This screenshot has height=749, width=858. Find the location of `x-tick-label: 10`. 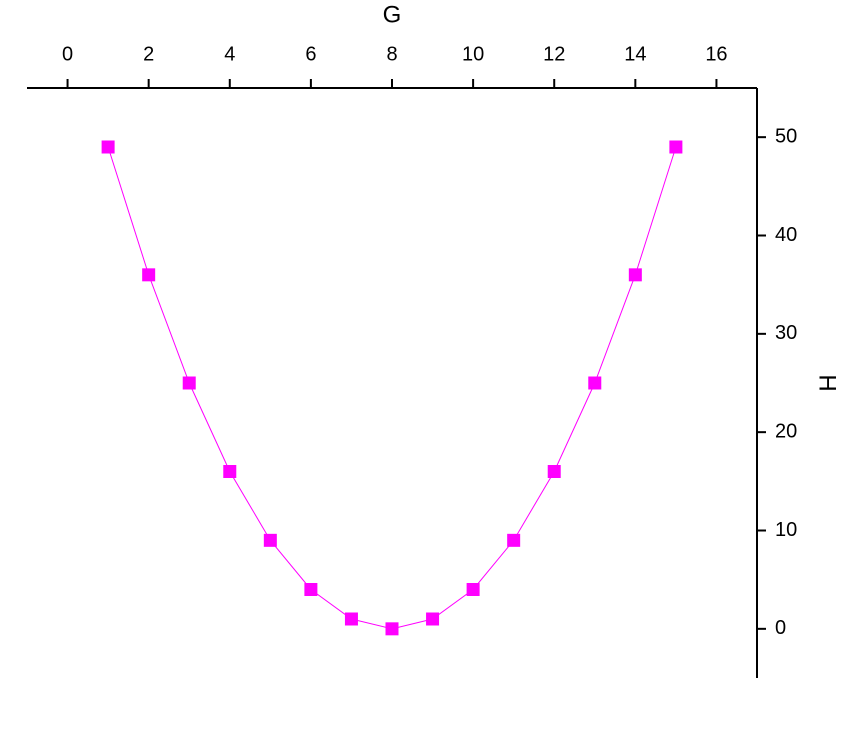

x-tick-label: 10 is located at coordinates (473, 54).